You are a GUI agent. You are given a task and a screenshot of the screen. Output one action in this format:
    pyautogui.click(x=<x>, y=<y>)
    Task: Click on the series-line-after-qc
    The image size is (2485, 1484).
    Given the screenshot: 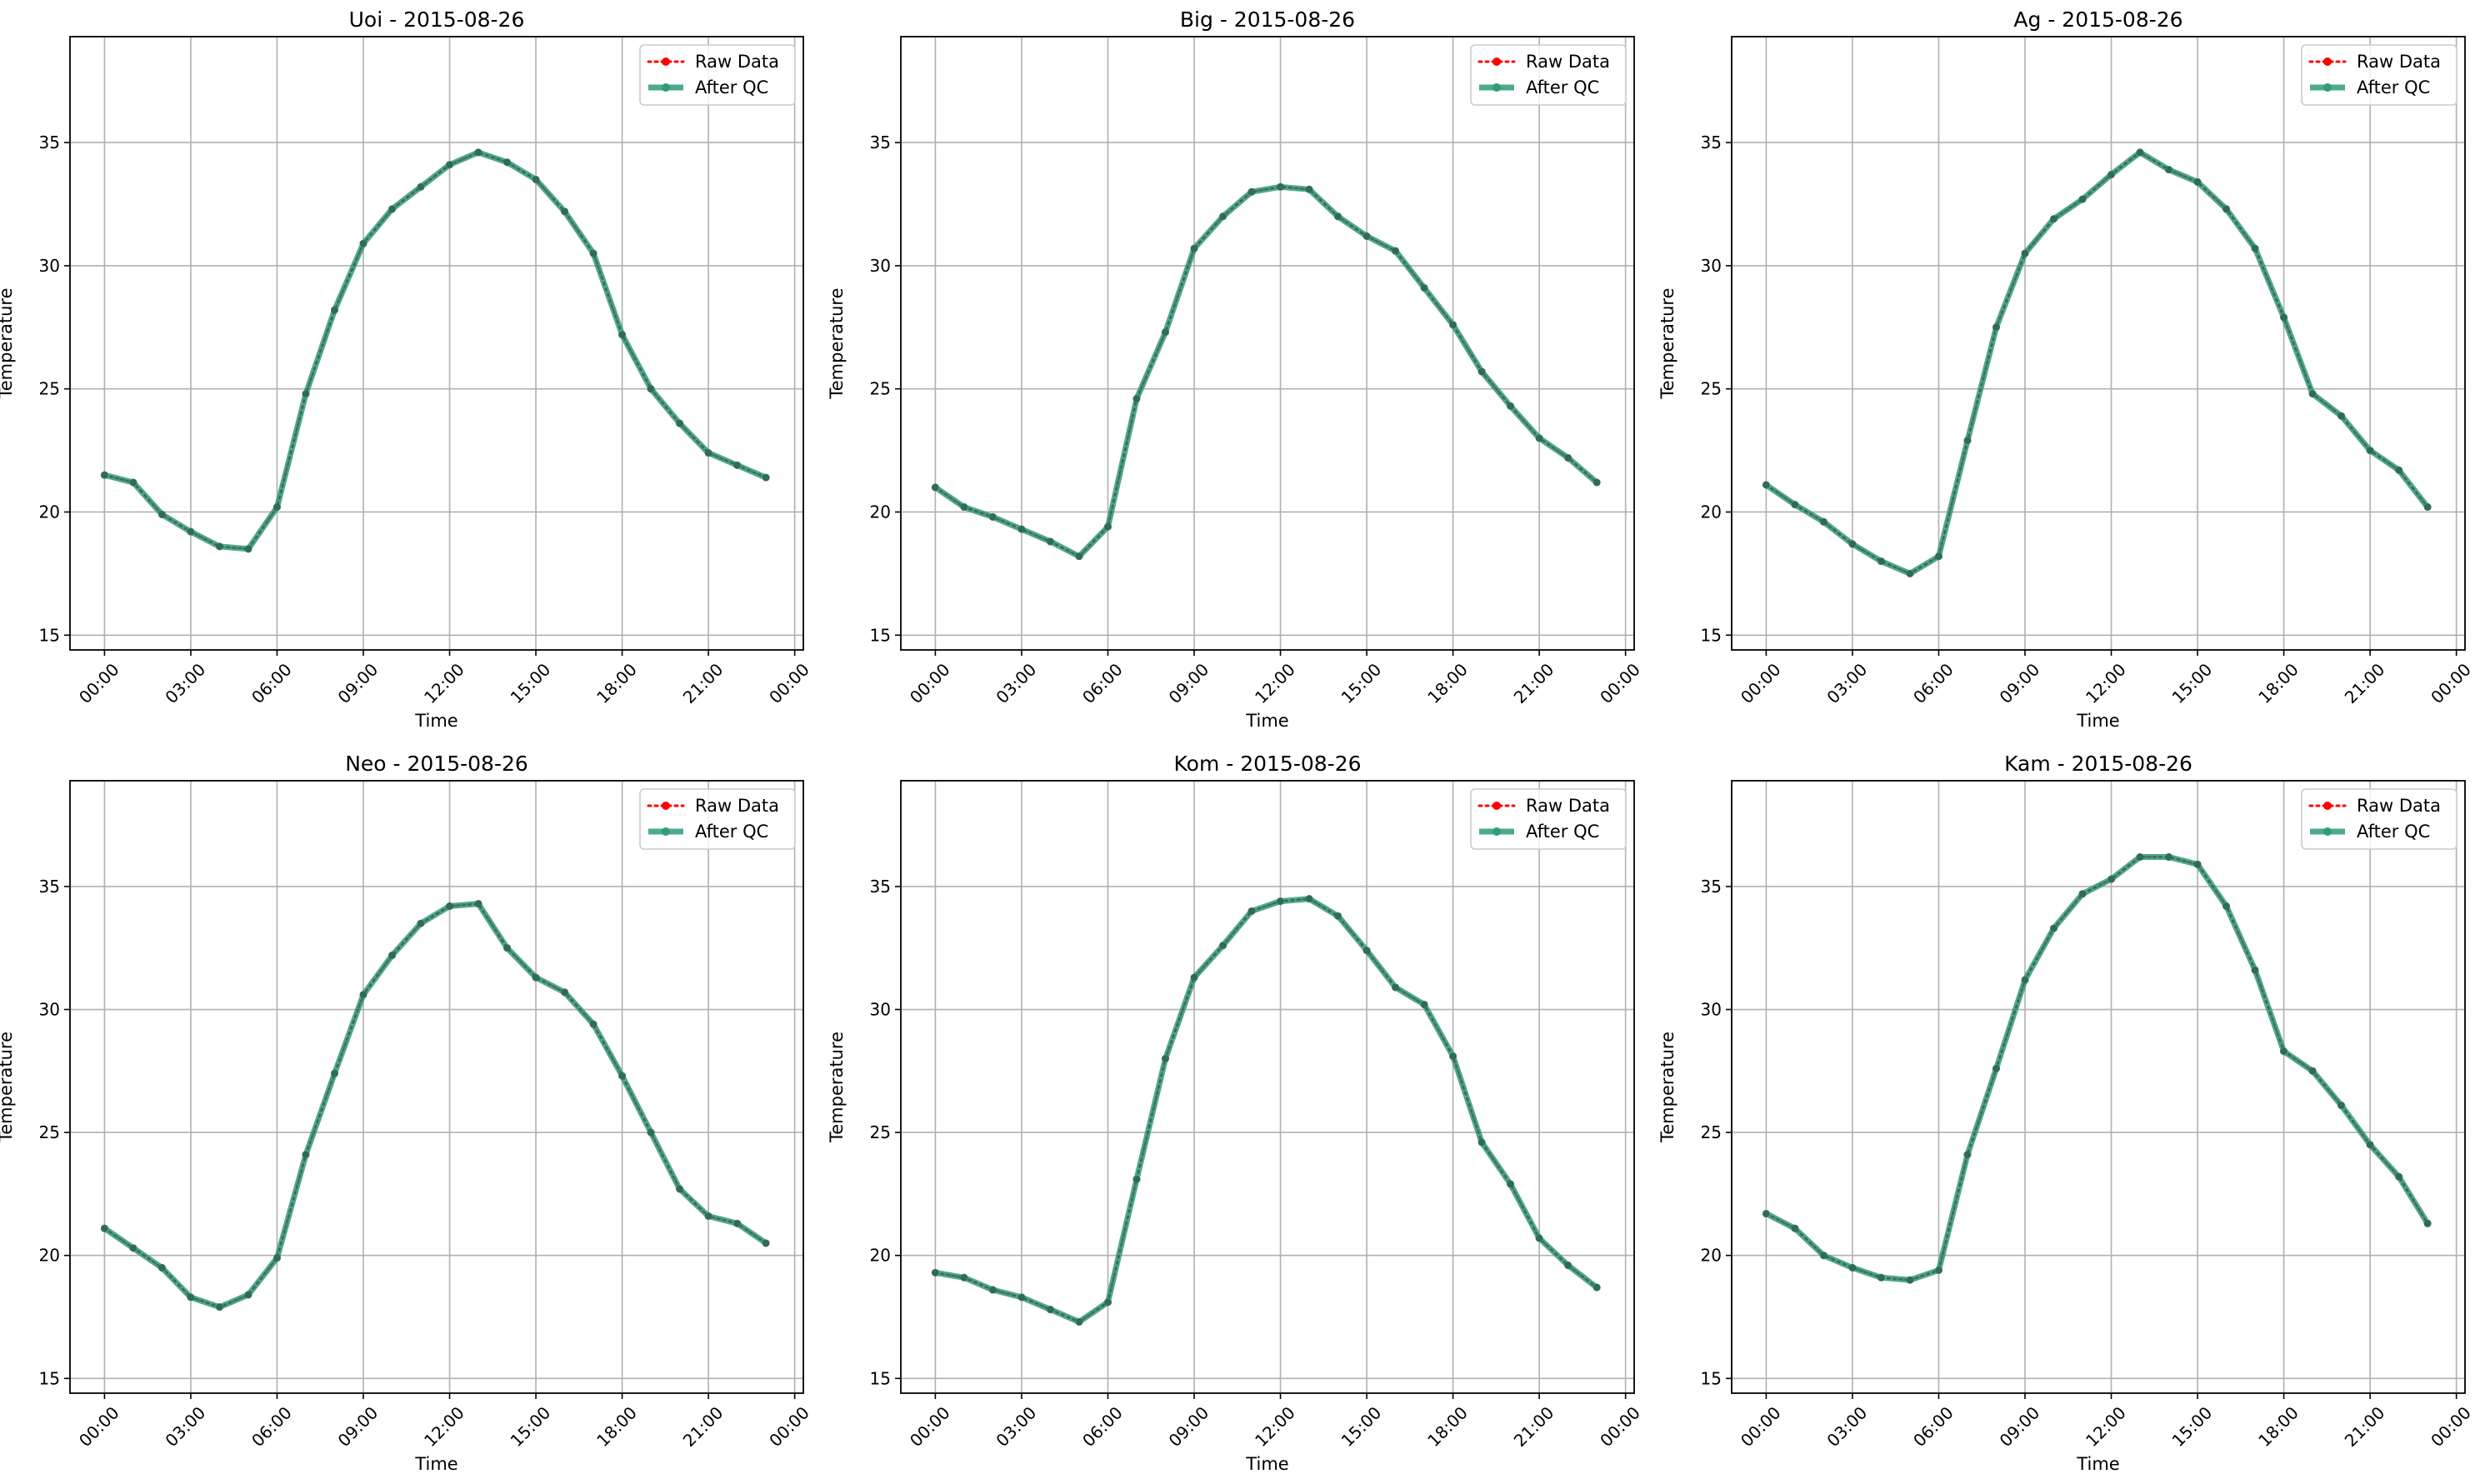 What is the action you would take?
    pyautogui.click(x=2096, y=363)
    